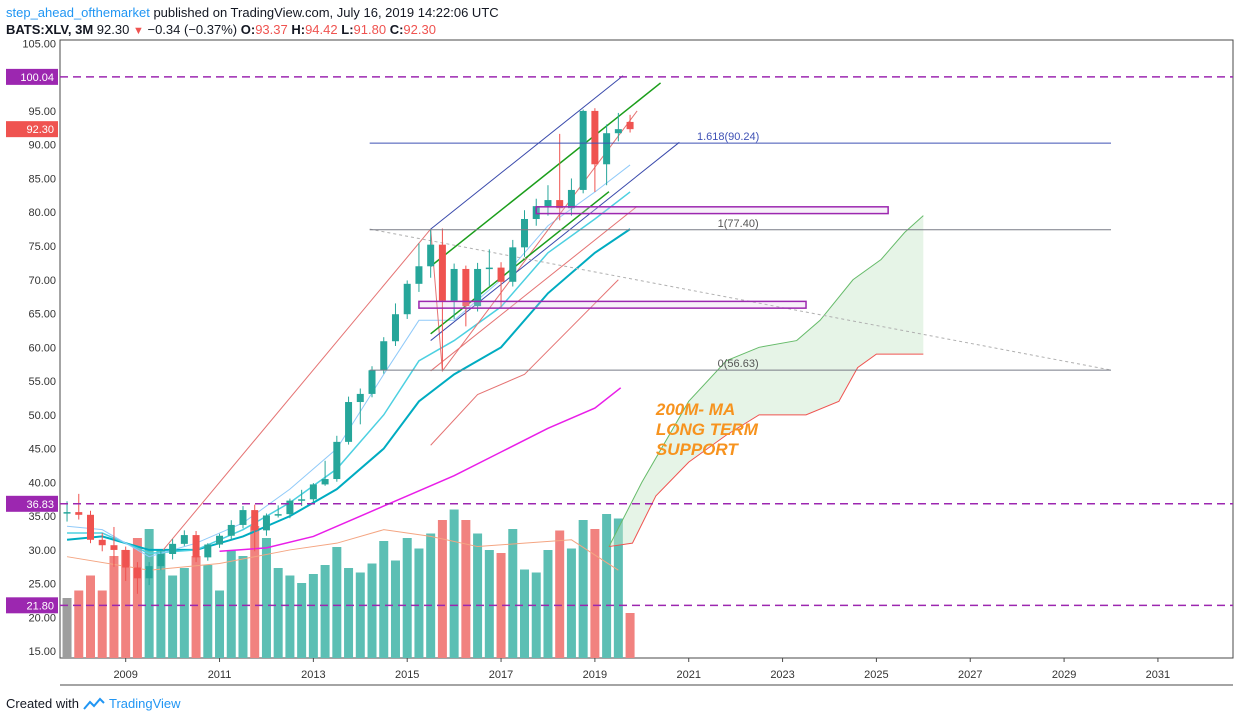 The width and height of the screenshot is (1241, 722). What do you see at coordinates (501, 675) in the screenshot?
I see `x-tick-label: 2017` at bounding box center [501, 675].